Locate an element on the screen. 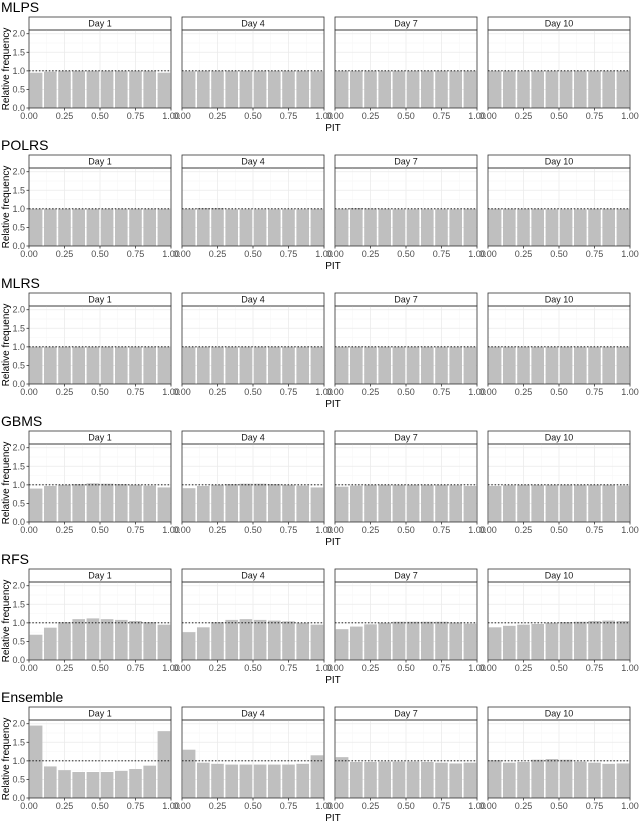 The height and width of the screenshot is (822, 640). panel-strip-label: Day 1 is located at coordinates (100, 300).